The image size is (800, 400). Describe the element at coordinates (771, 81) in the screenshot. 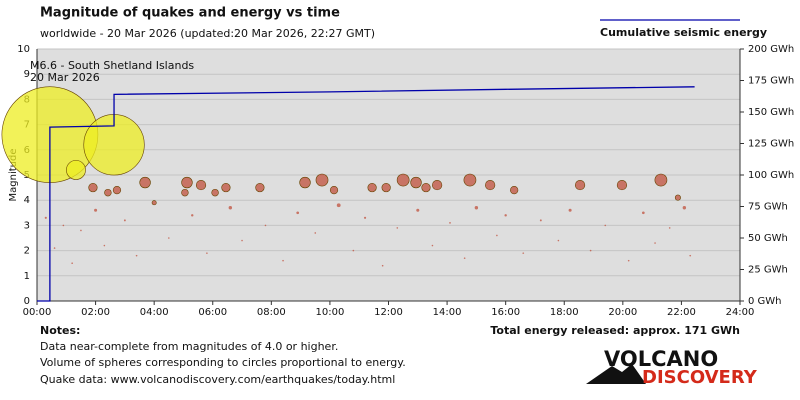

I see `y2-tick-label: 175 GWh` at that location.